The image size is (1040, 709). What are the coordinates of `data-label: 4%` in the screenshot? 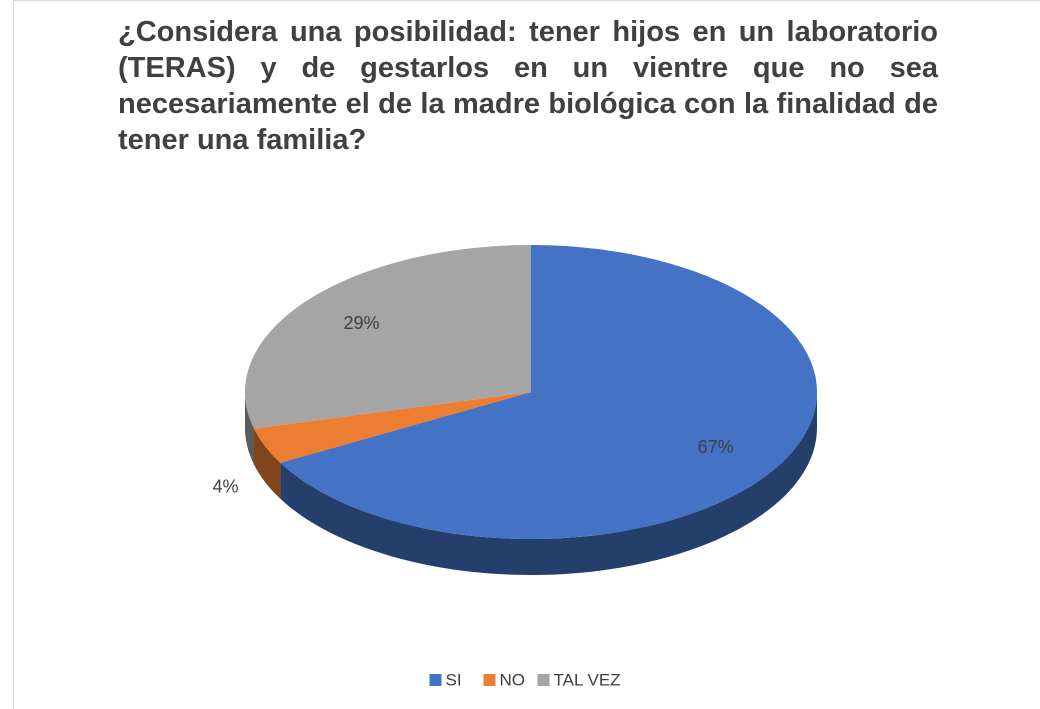 It's located at (225, 486).